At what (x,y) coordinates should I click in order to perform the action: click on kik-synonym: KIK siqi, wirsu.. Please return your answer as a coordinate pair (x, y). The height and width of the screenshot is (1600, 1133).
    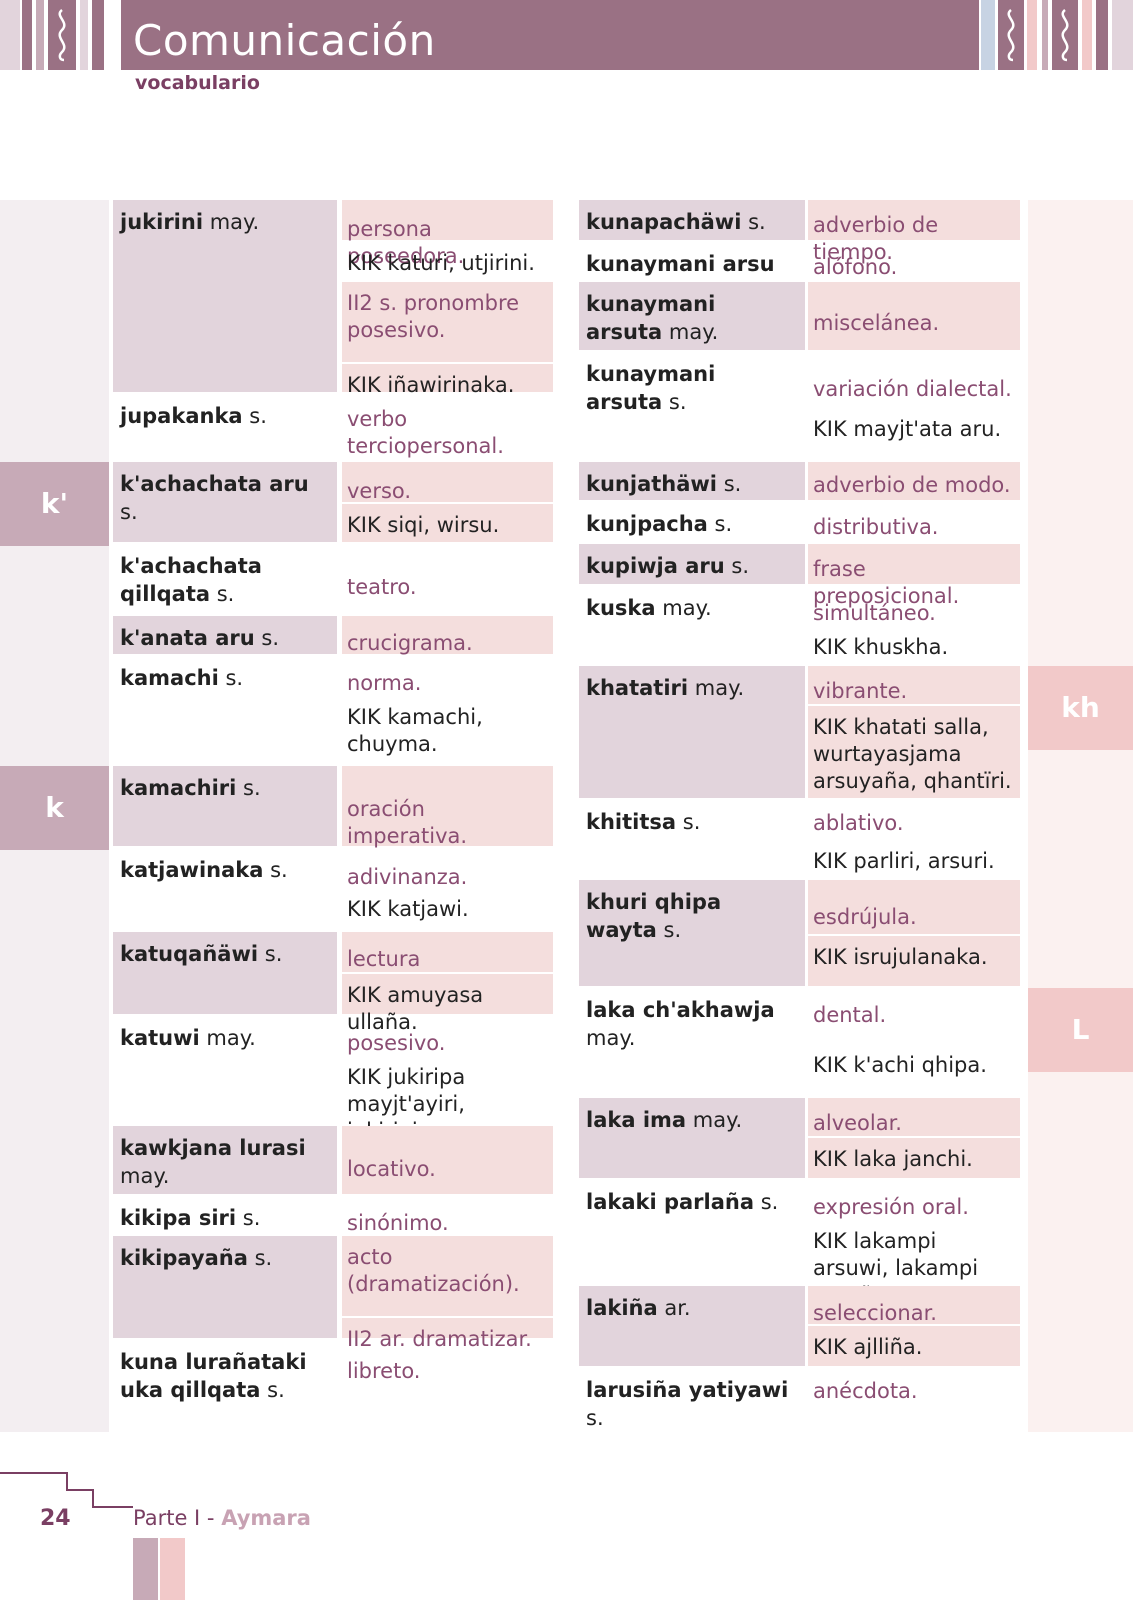
    Looking at the image, I should click on (447, 523).